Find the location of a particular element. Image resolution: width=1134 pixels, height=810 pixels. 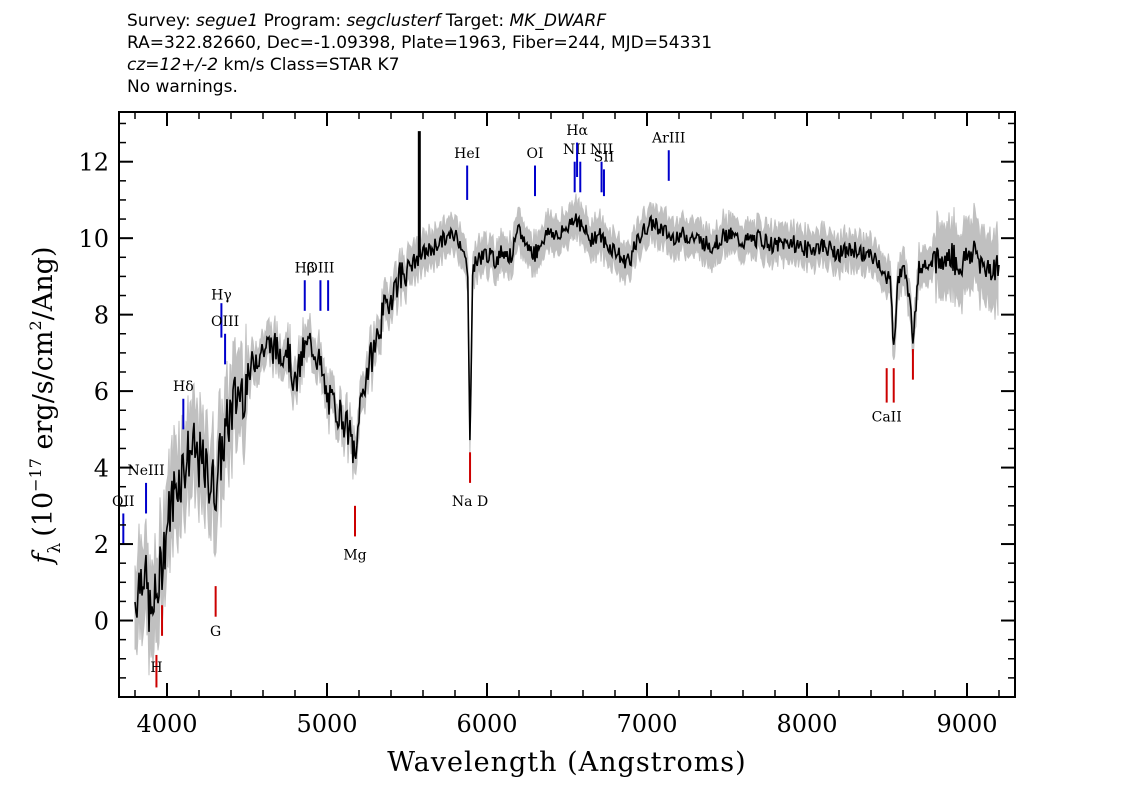

y-tick-label: 8 is located at coordinates (101, 316).